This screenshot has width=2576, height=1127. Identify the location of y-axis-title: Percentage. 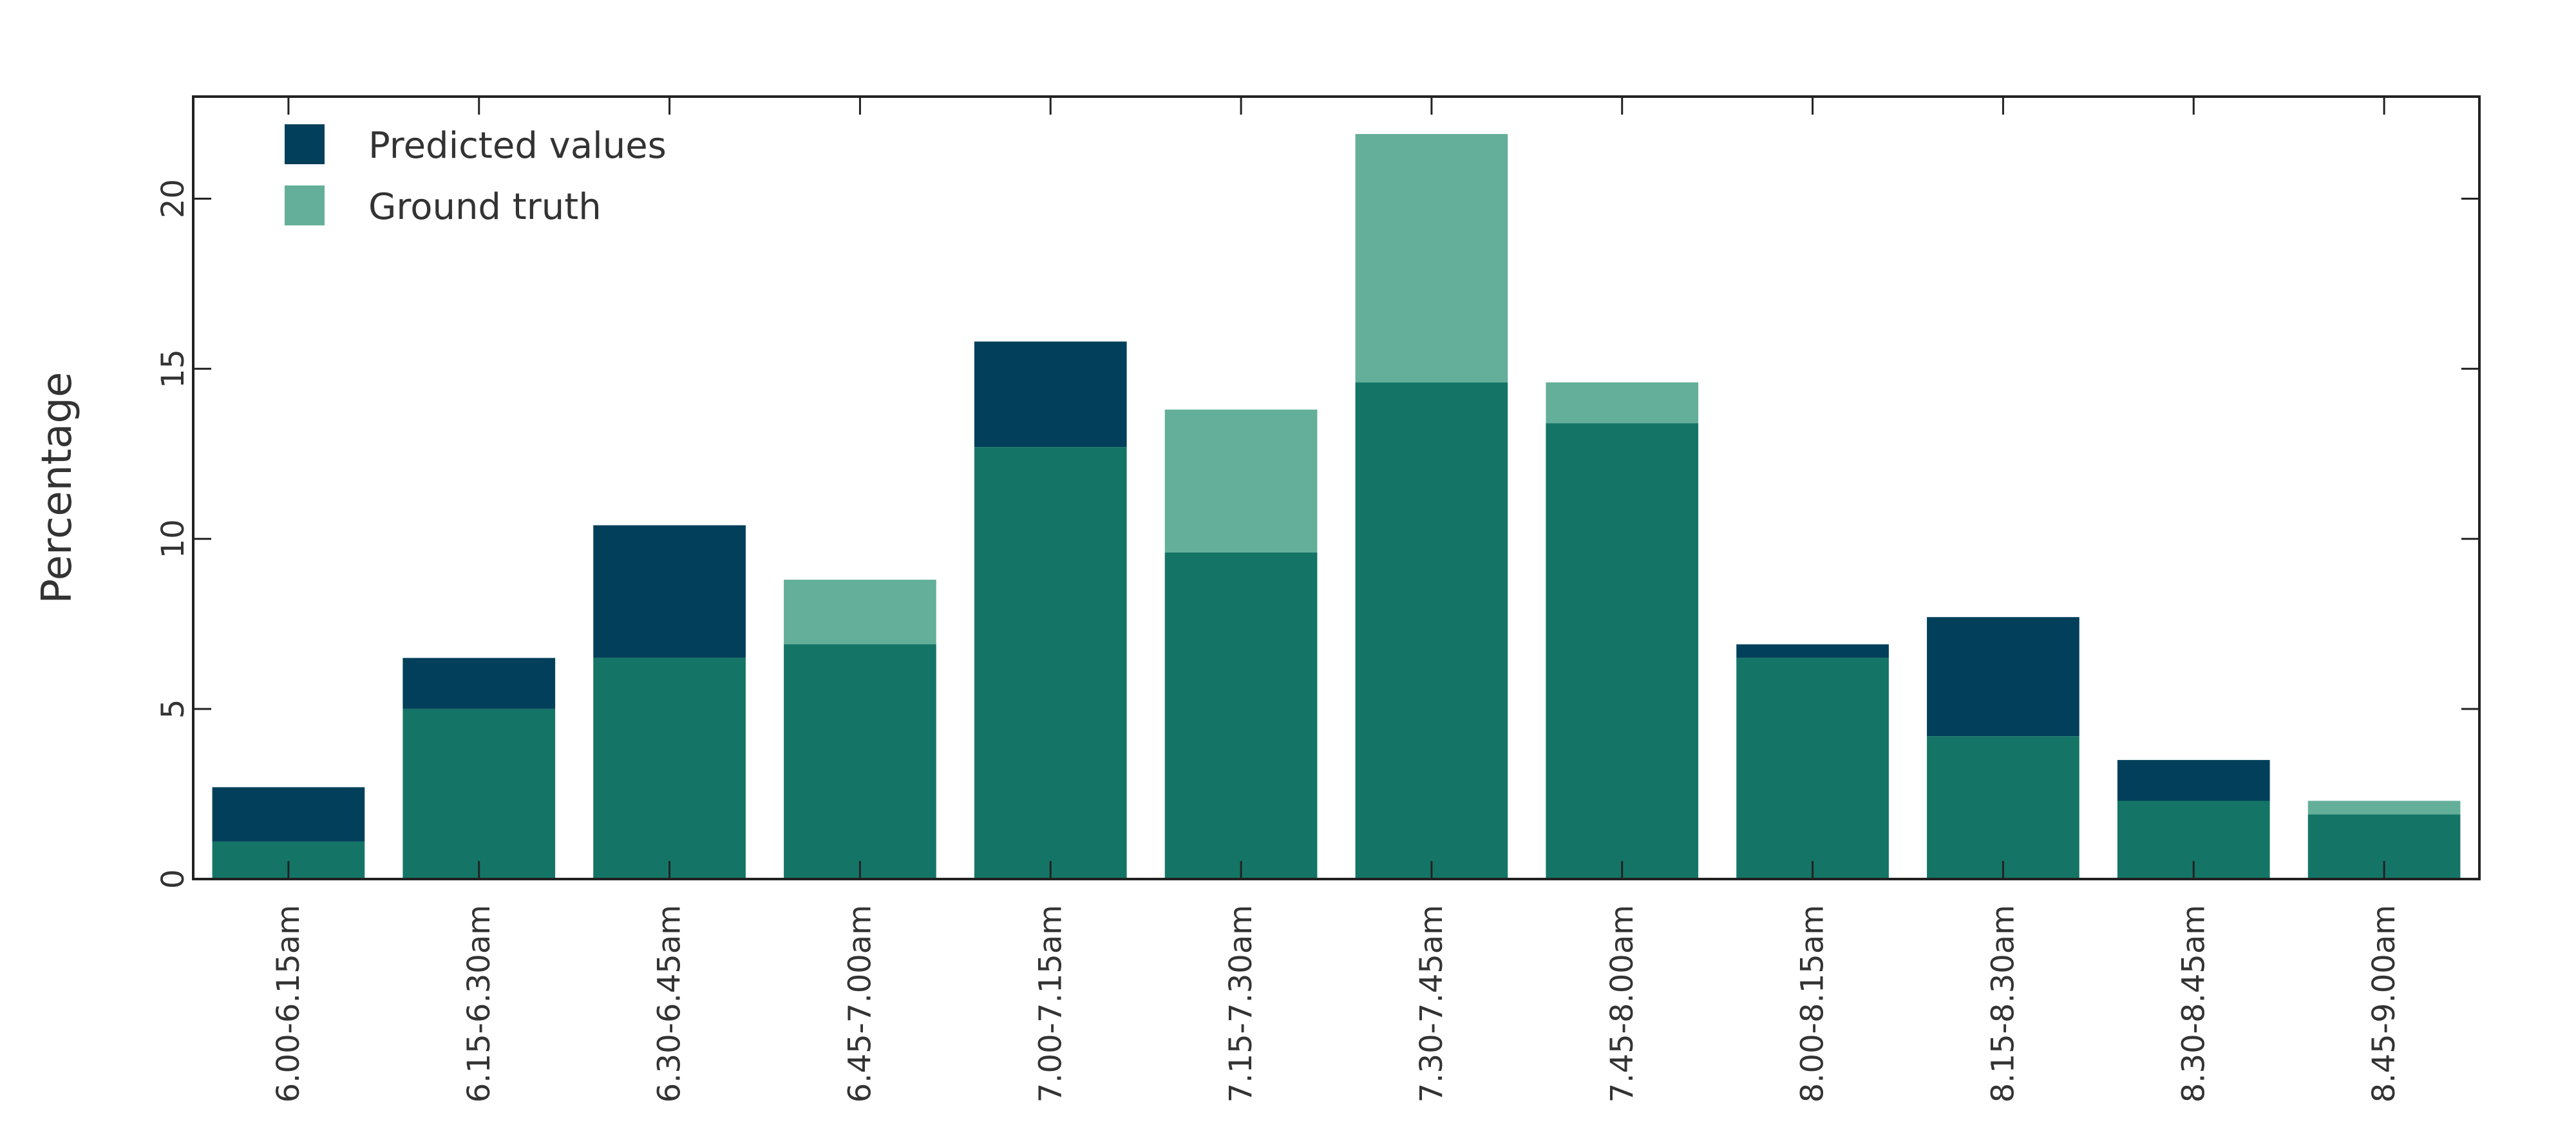
(57, 487).